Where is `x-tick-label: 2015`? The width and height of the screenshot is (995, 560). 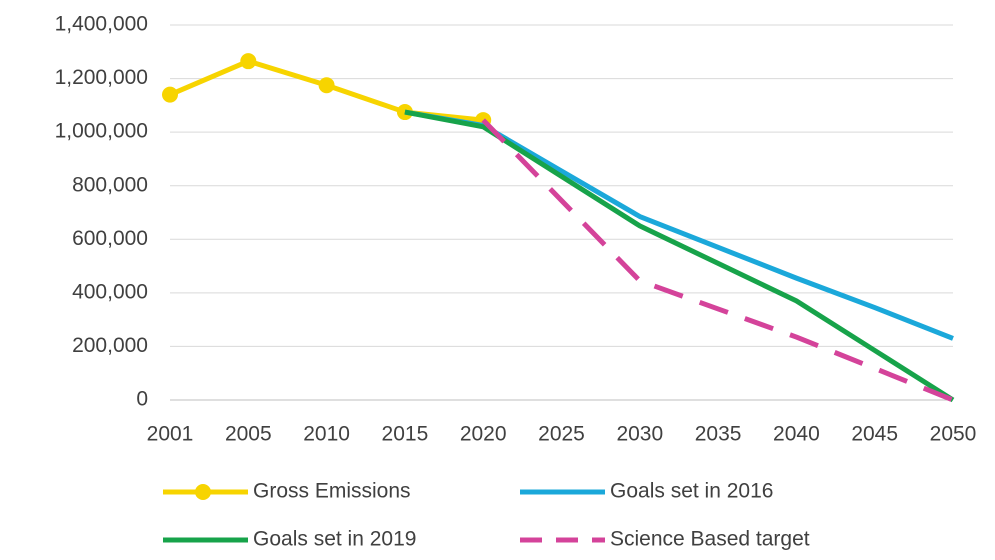 x-tick-label: 2015 is located at coordinates (405, 434).